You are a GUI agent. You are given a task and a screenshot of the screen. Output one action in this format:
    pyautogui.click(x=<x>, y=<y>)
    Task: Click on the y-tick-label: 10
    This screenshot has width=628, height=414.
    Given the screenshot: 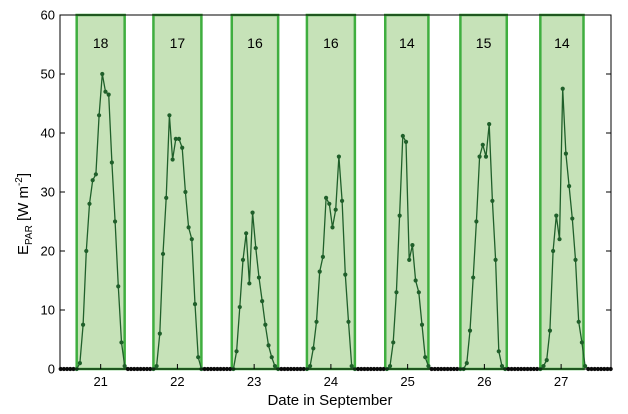 What is the action you would take?
    pyautogui.click(x=48, y=310)
    